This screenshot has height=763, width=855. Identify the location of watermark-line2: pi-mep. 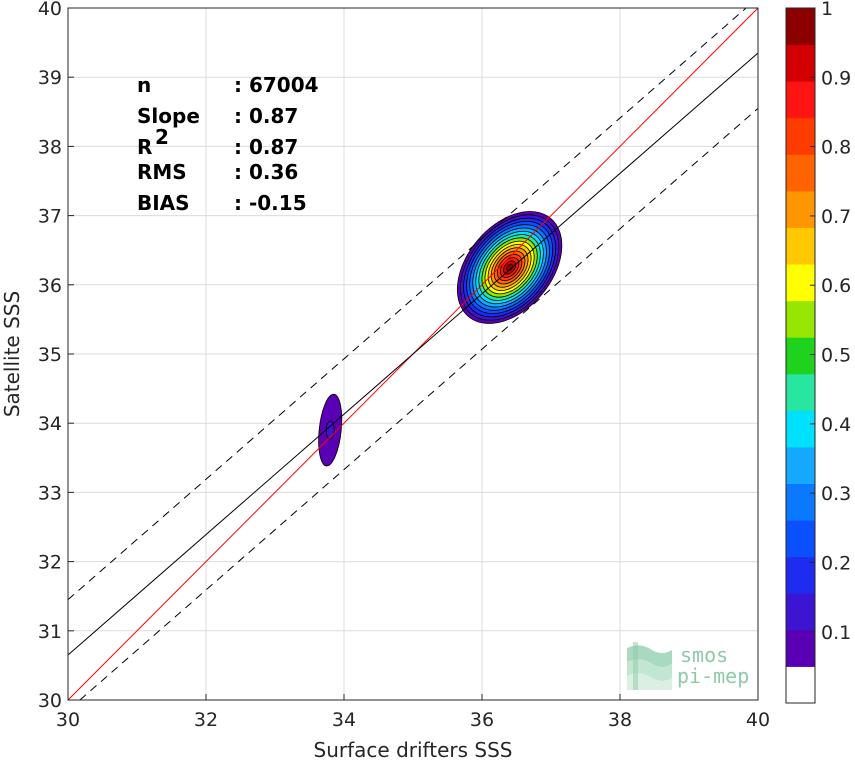
(713, 676).